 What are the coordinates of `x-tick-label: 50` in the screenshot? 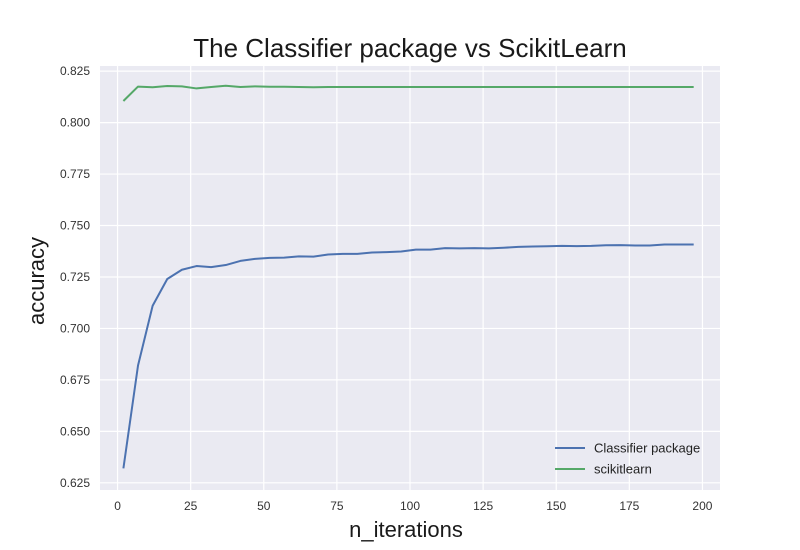 It's located at (264, 506).